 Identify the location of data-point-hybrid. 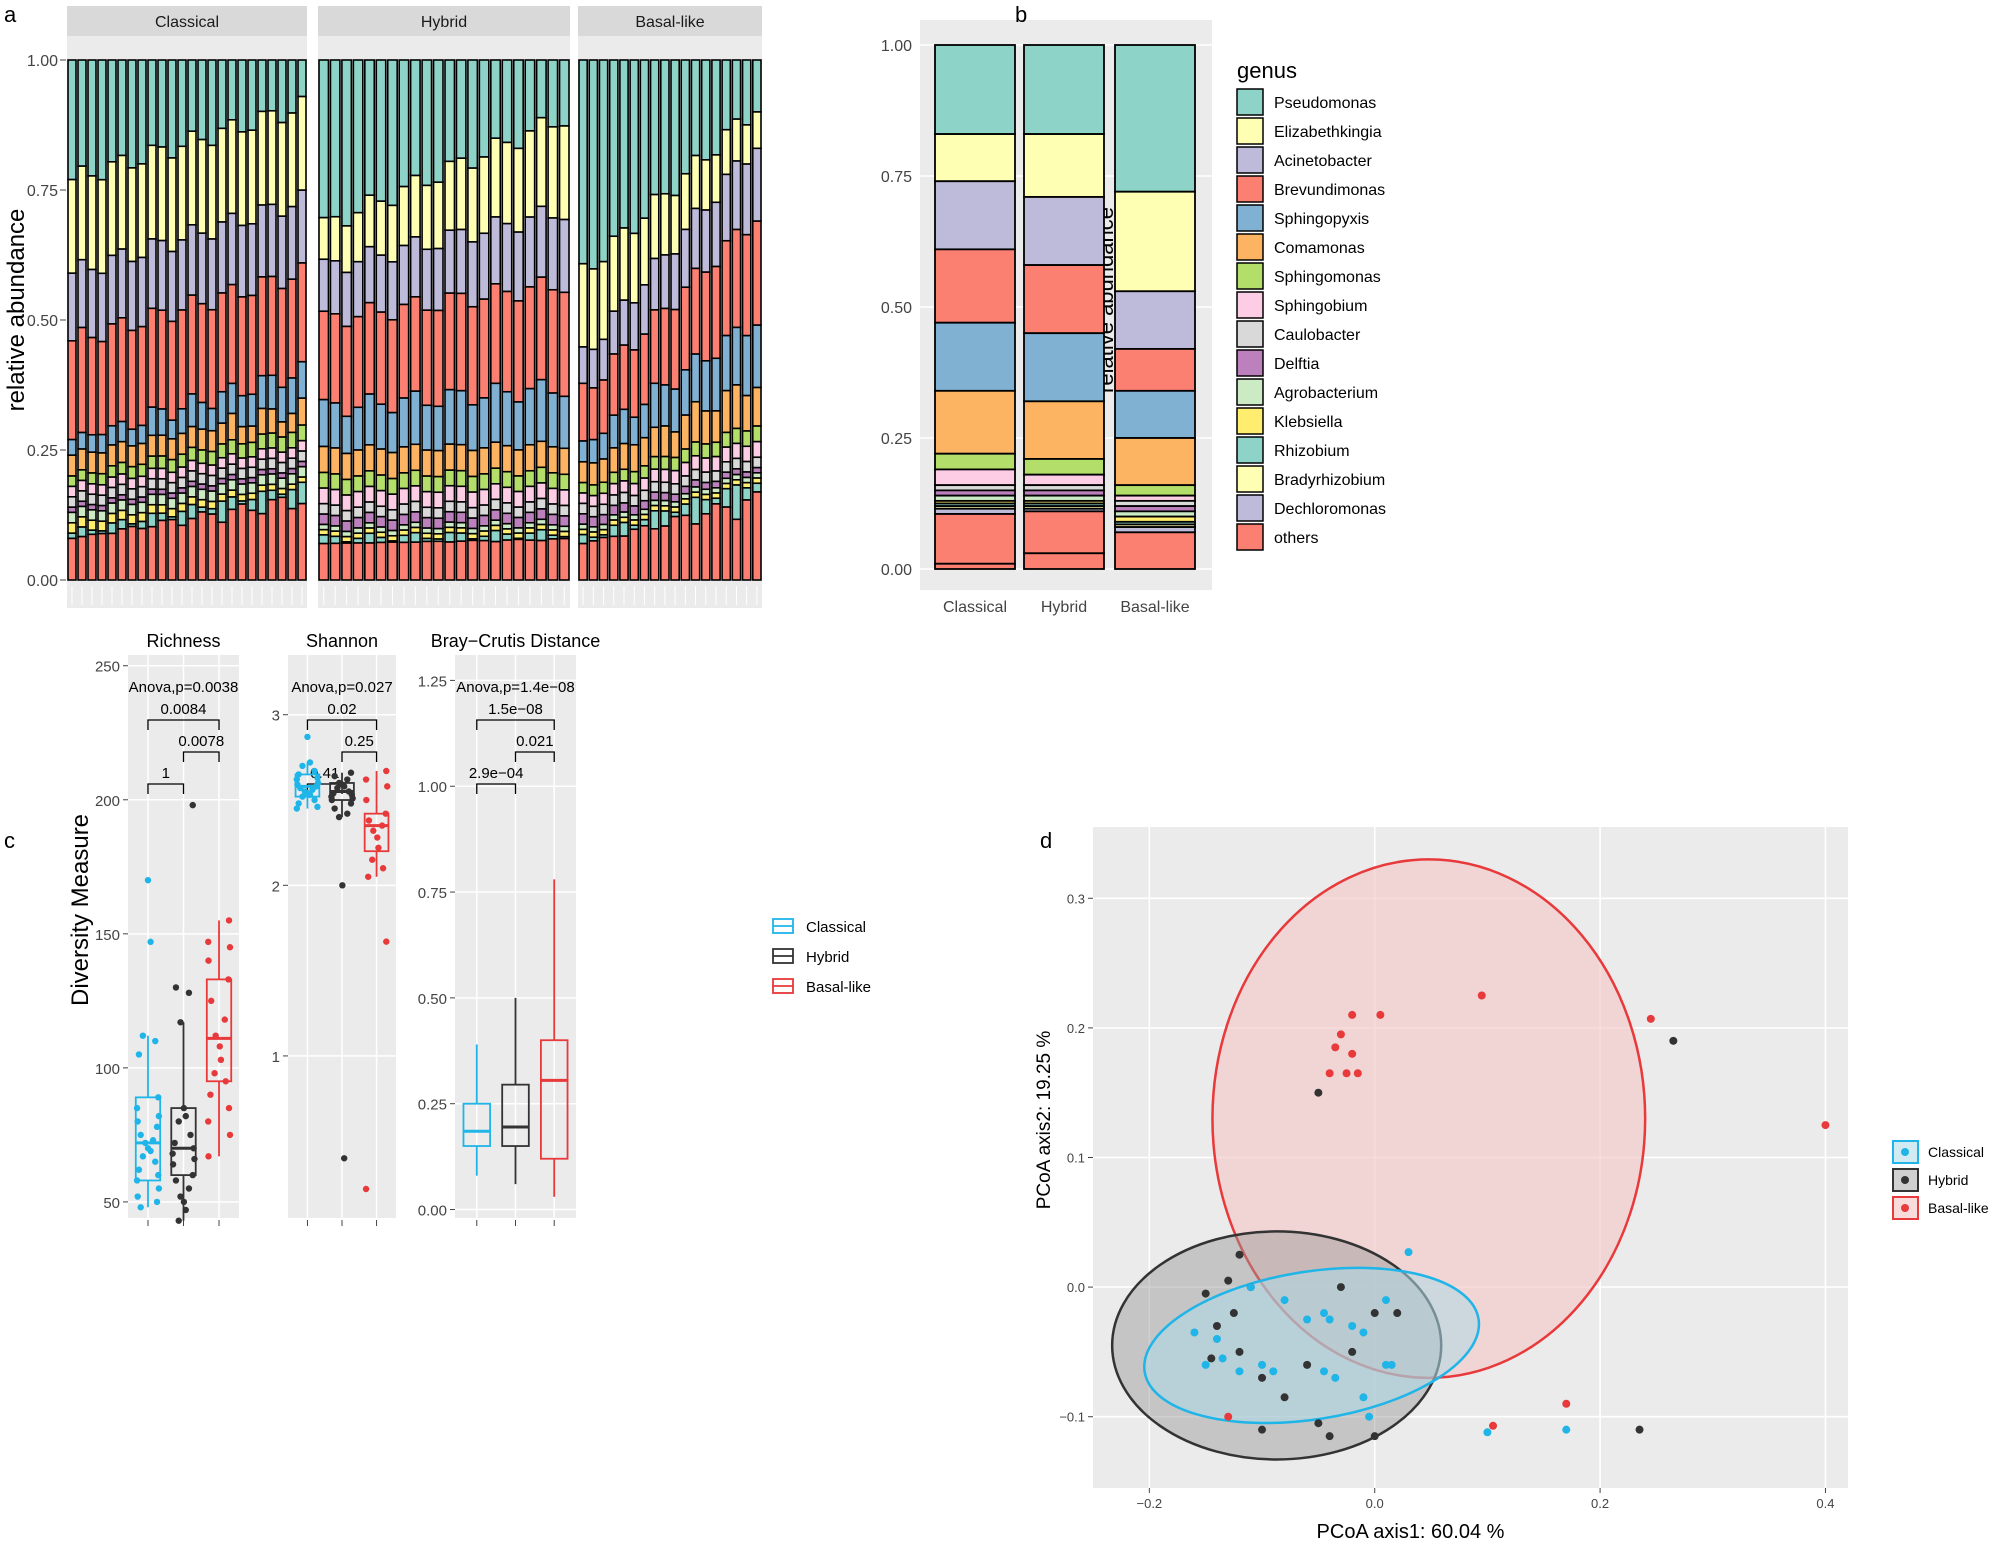
(1639, 1429).